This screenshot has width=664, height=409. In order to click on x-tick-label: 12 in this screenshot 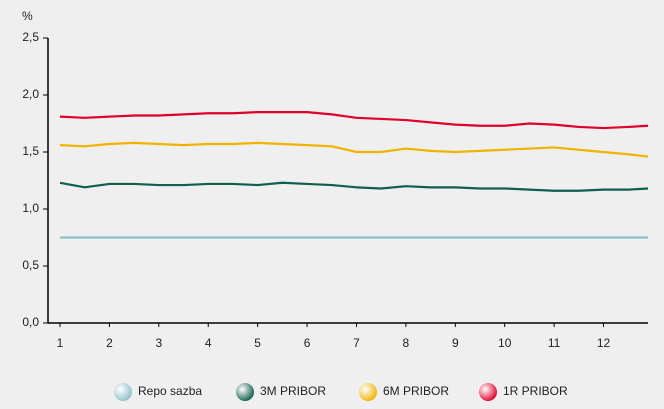, I will do `click(604, 343)`.